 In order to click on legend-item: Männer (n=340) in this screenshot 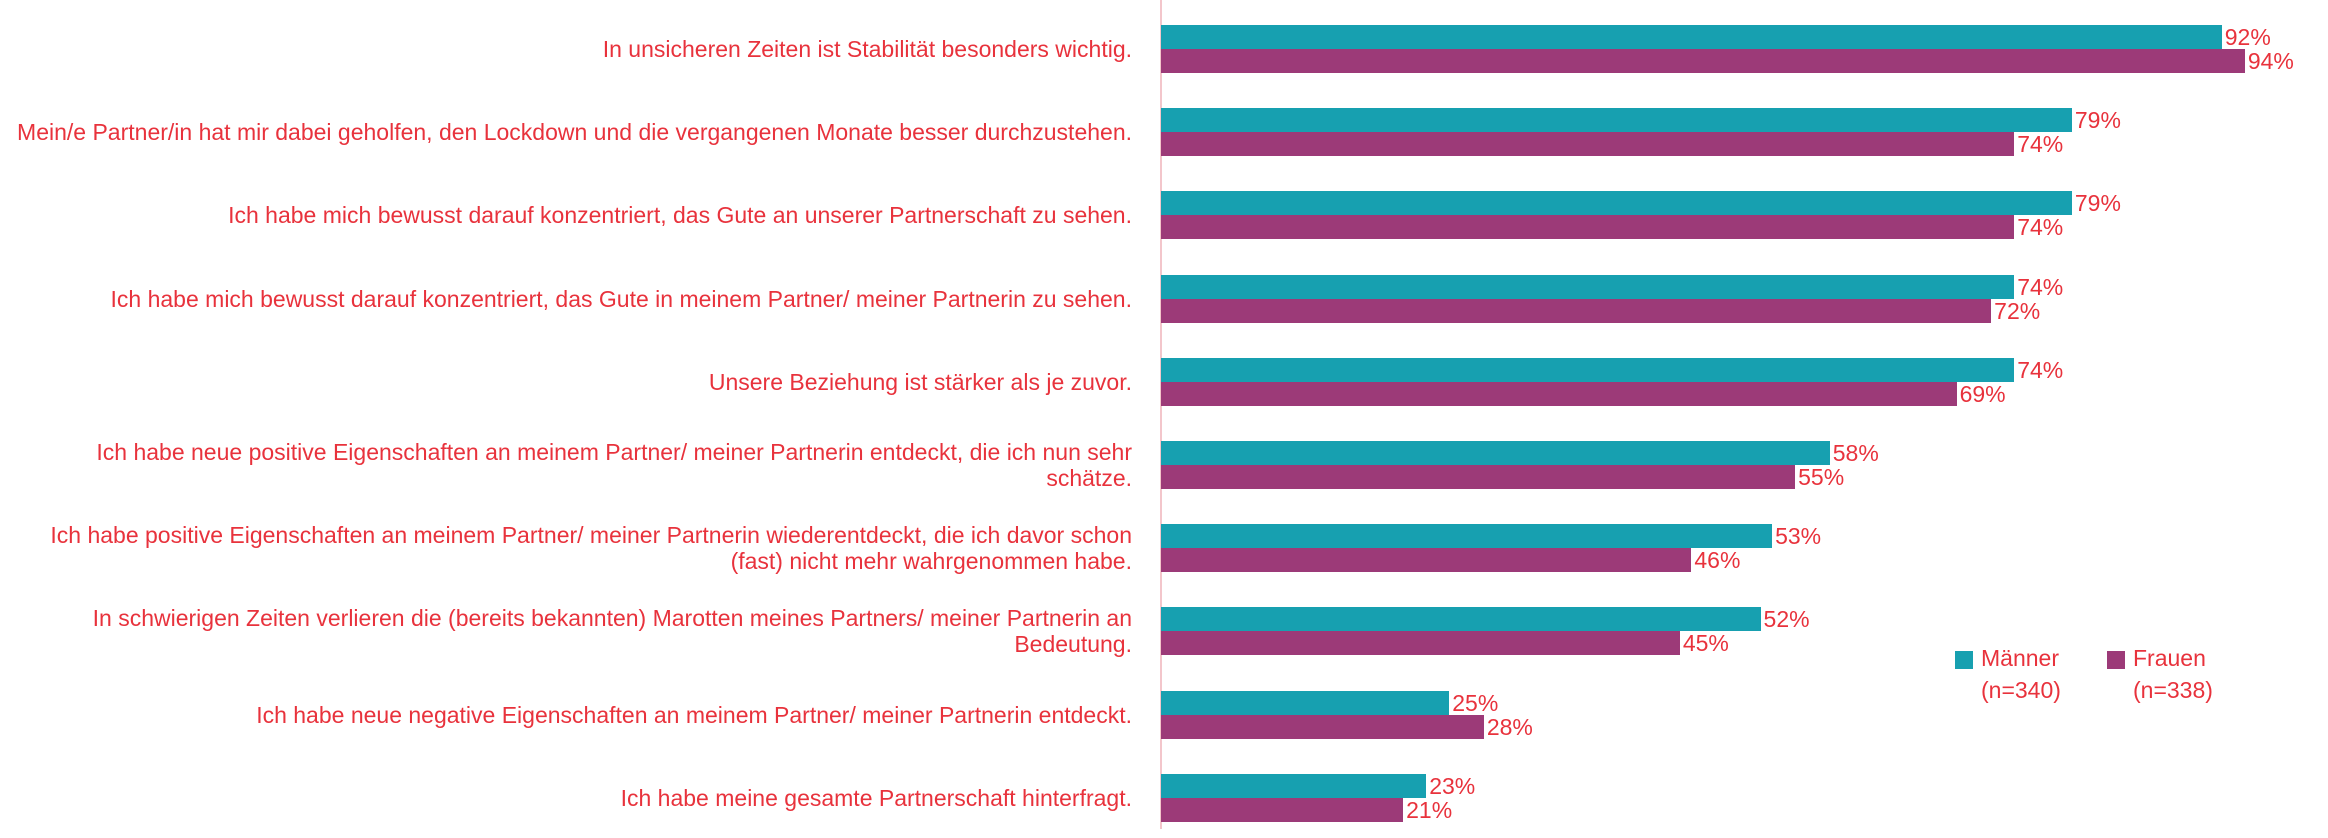, I will do `click(2023, 674)`.